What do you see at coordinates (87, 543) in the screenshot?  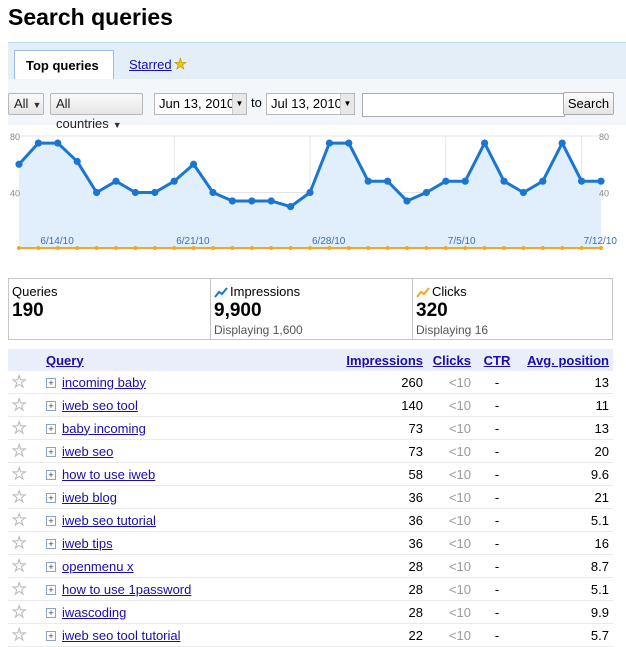 I see `query-link: iweb tips` at bounding box center [87, 543].